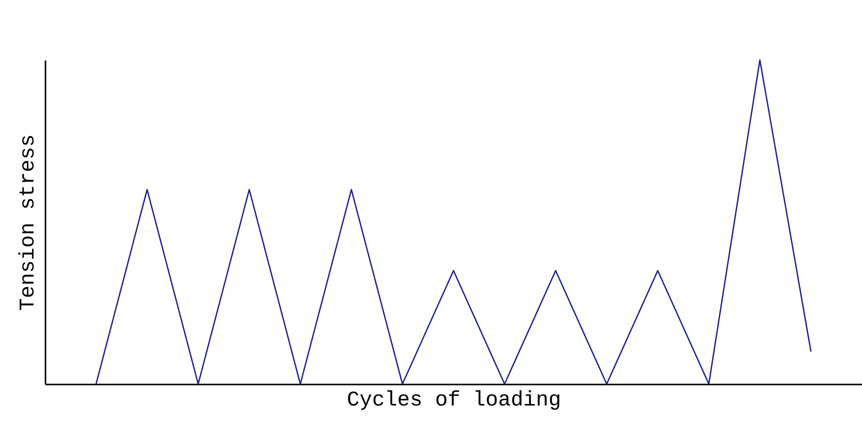 The height and width of the screenshot is (425, 862). I want to click on y-axis-title: Tension stress, so click(29, 222).